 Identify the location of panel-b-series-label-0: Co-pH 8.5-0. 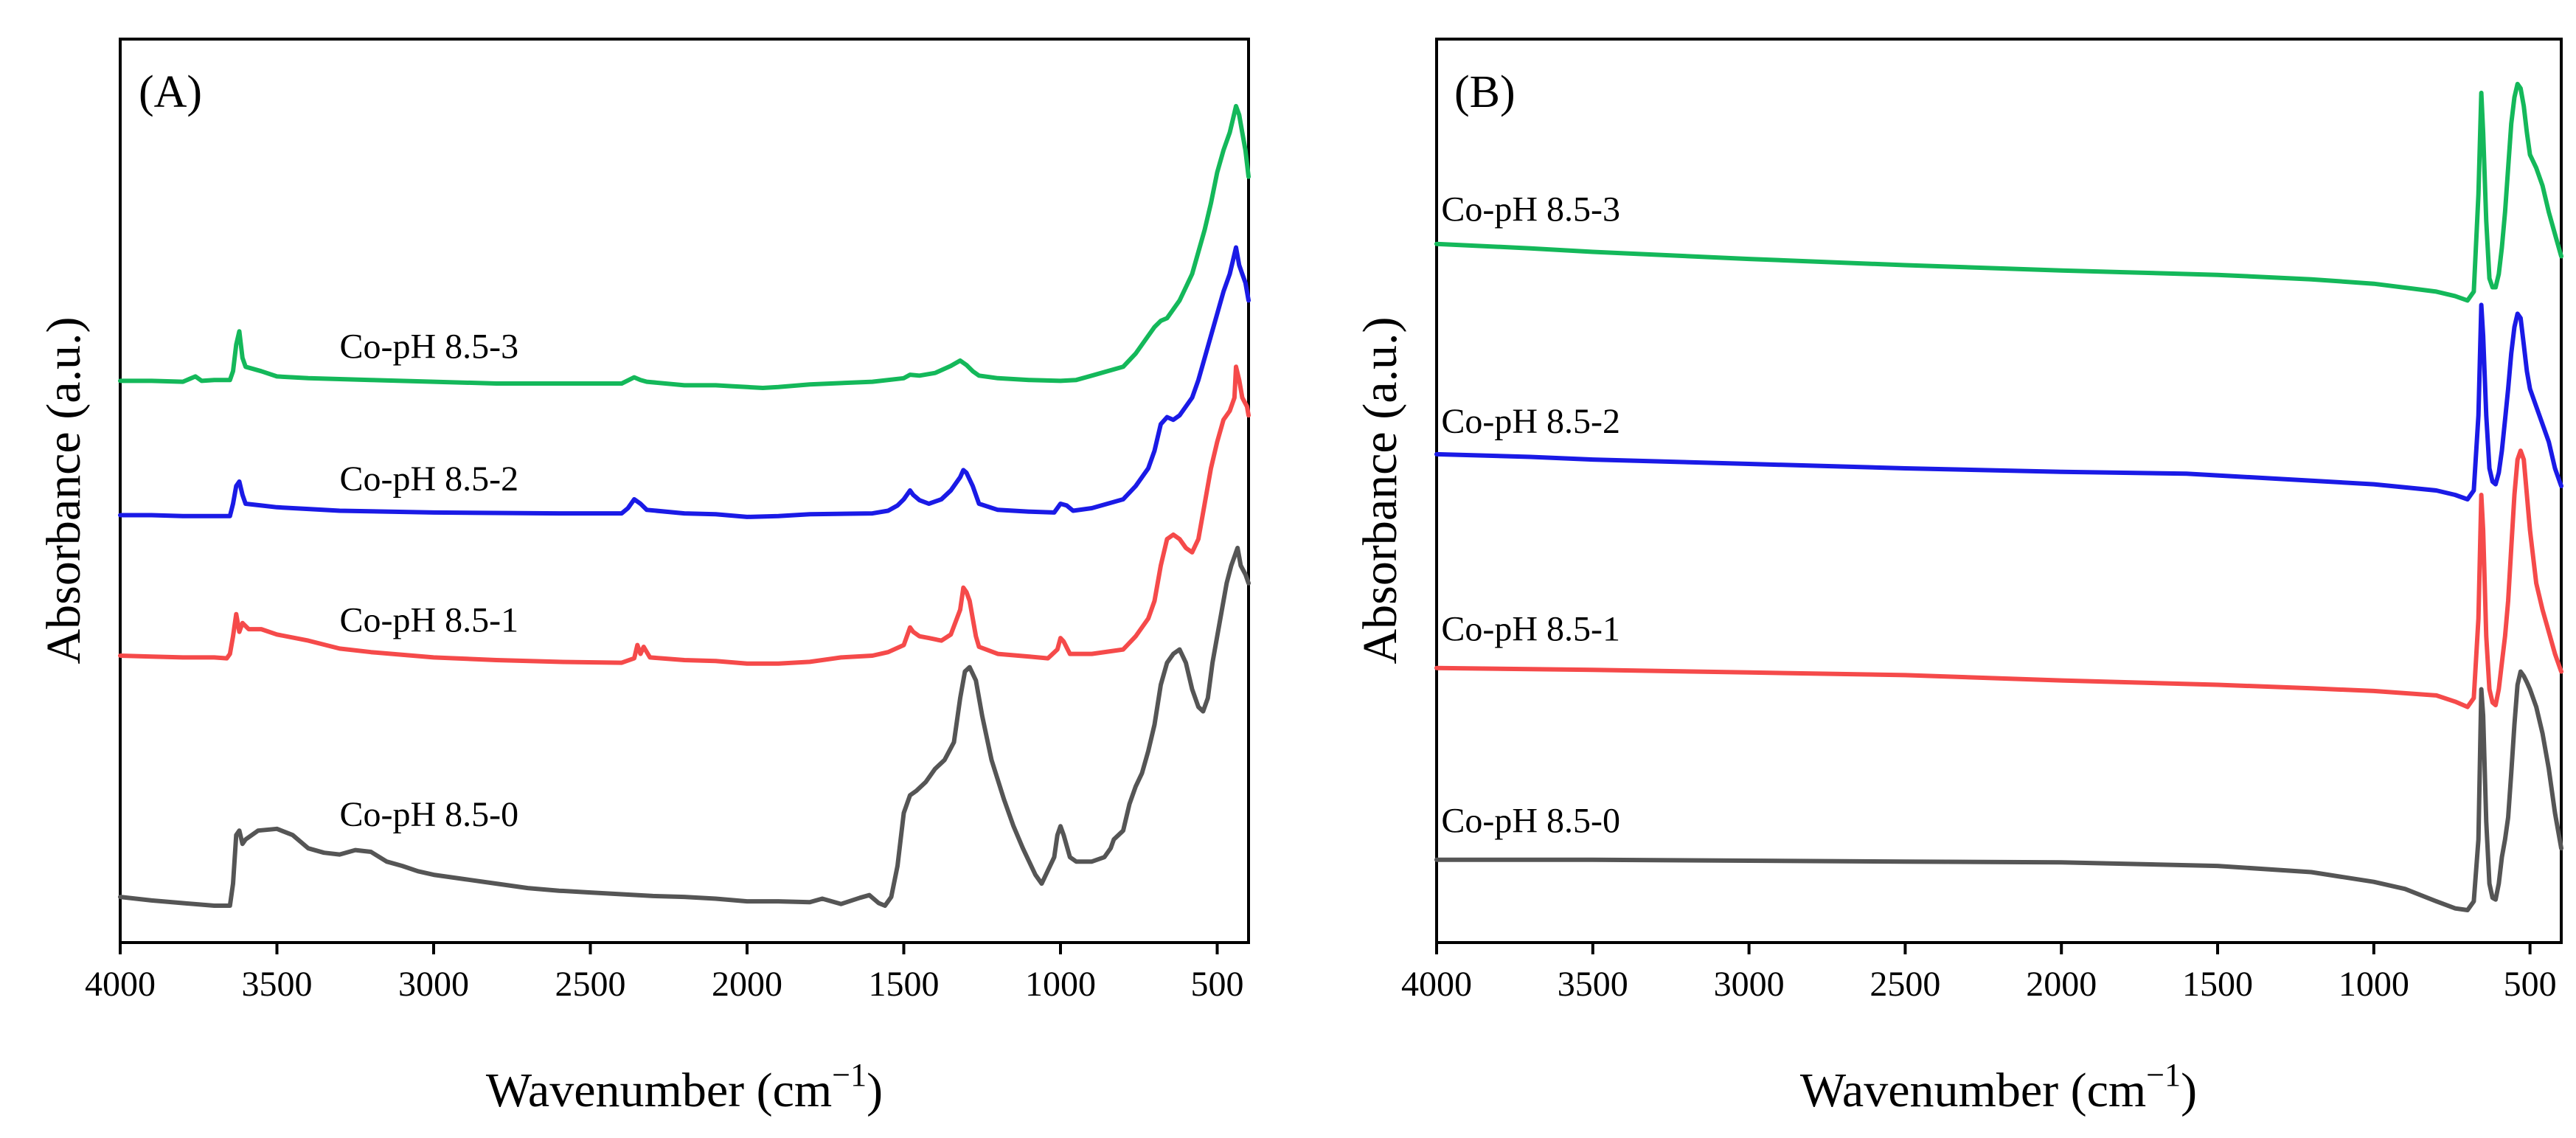
(1530, 821).